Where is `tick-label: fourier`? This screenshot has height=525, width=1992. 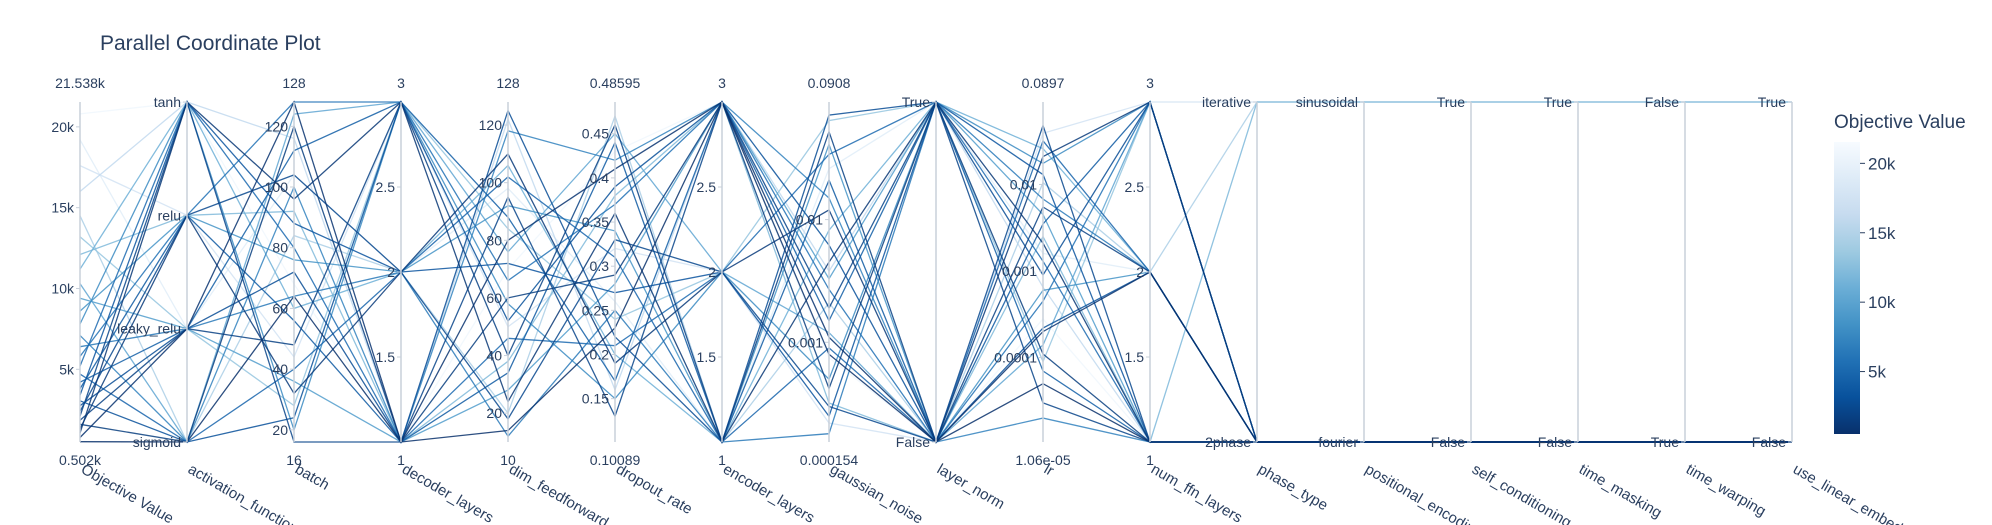 tick-label: fourier is located at coordinates (1338, 442).